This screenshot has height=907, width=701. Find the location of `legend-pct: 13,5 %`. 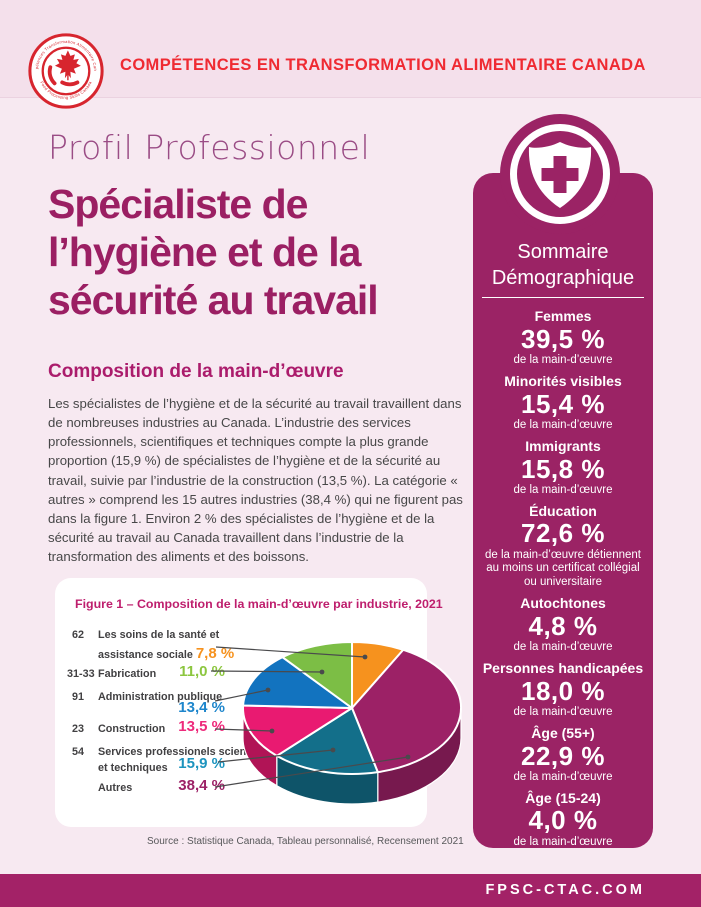

legend-pct: 13,5 % is located at coordinates (201, 726).